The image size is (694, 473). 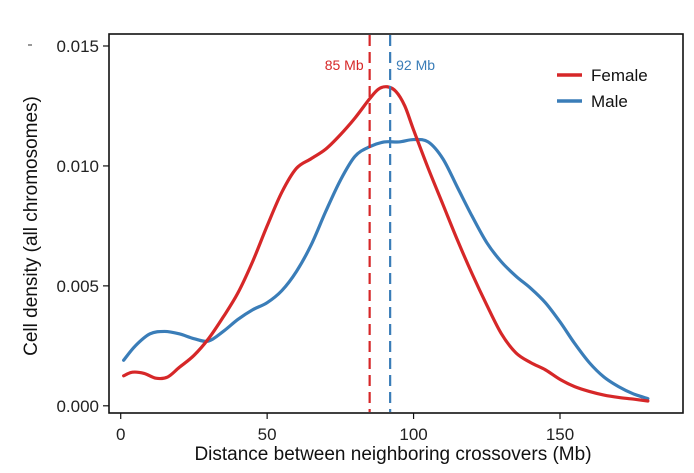 What do you see at coordinates (619, 75) in the screenshot?
I see `legend-female-label: Female` at bounding box center [619, 75].